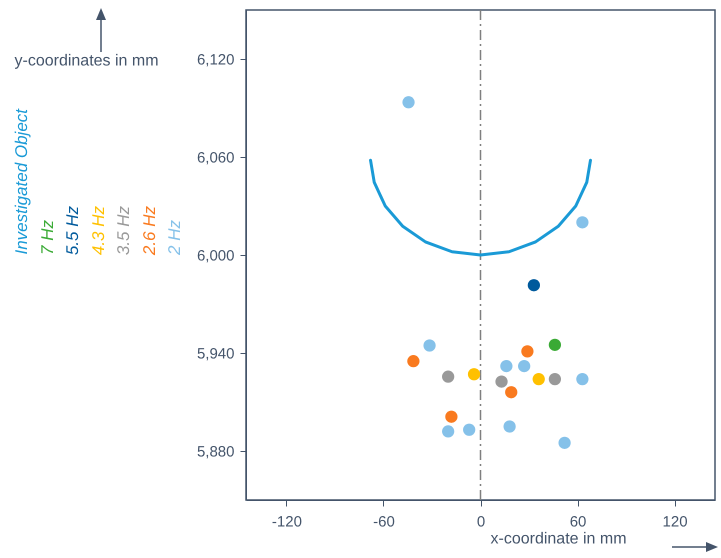 Image resolution: width=721 pixels, height=558 pixels. What do you see at coordinates (22, 182) in the screenshot?
I see `text: Investigated Object` at bounding box center [22, 182].